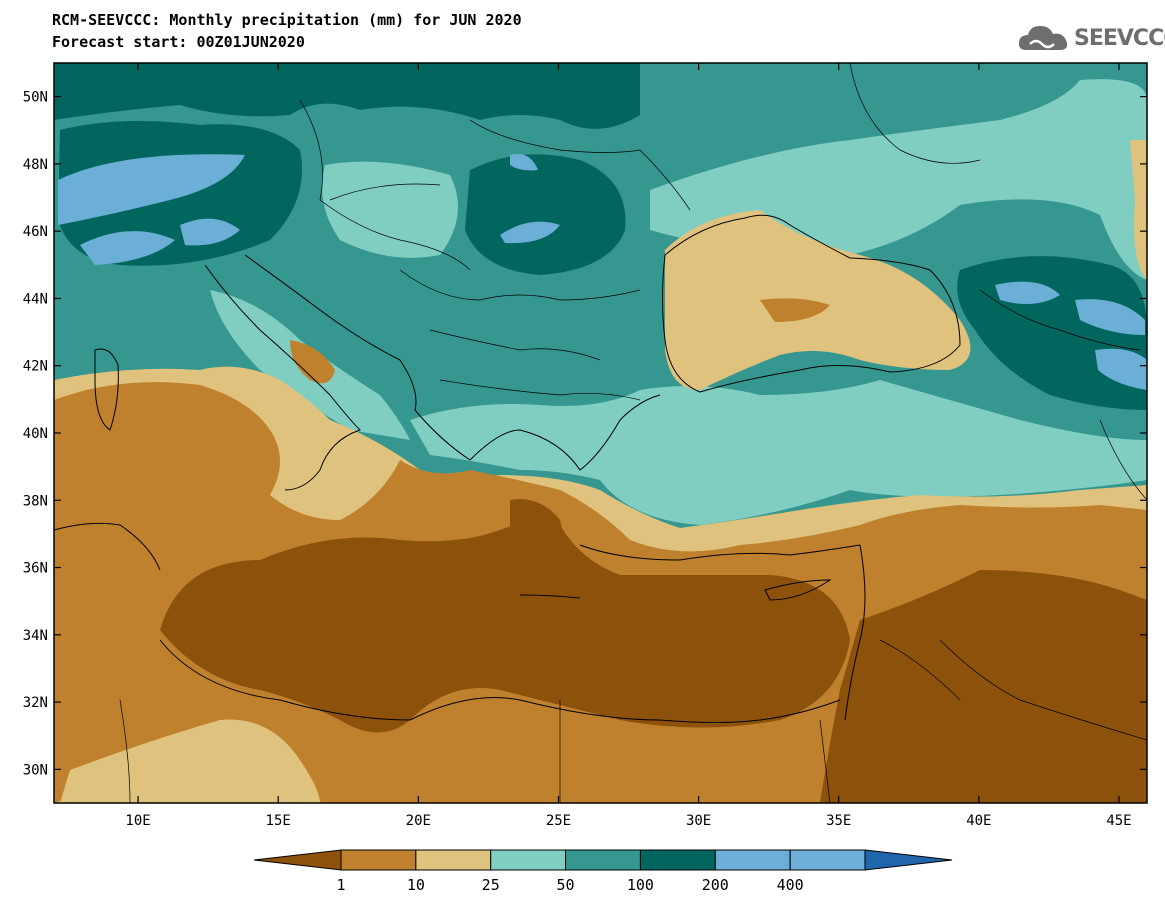  What do you see at coordinates (35, 569) in the screenshot?
I see `lat-tick-label: 36N` at bounding box center [35, 569].